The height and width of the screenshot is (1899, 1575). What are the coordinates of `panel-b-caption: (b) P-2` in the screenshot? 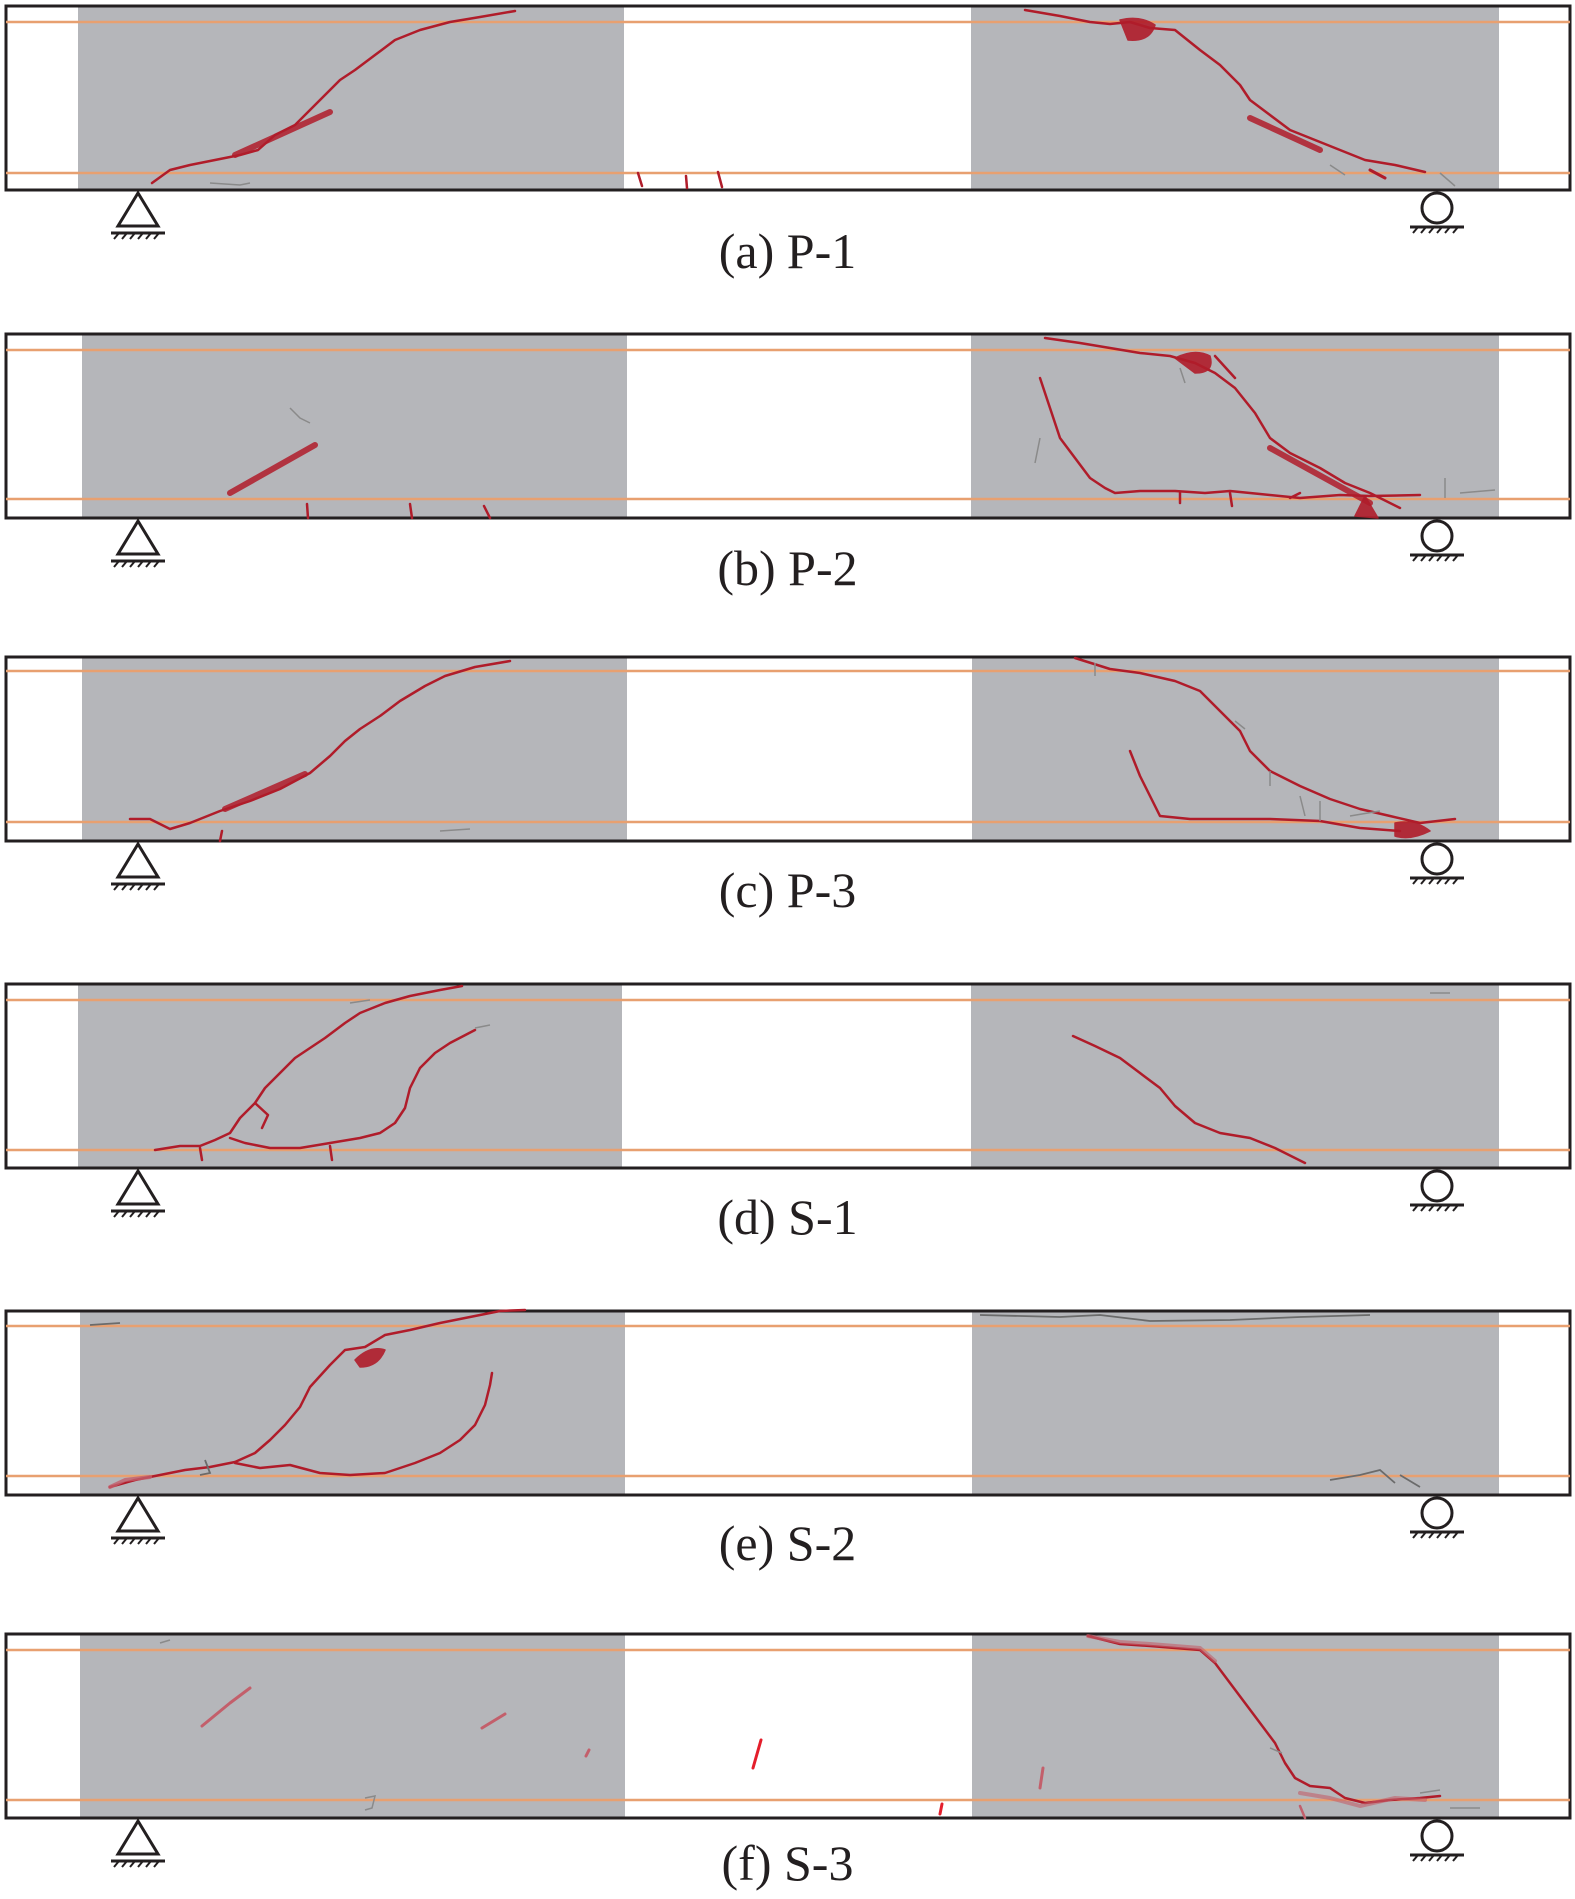 It's located at (787, 568).